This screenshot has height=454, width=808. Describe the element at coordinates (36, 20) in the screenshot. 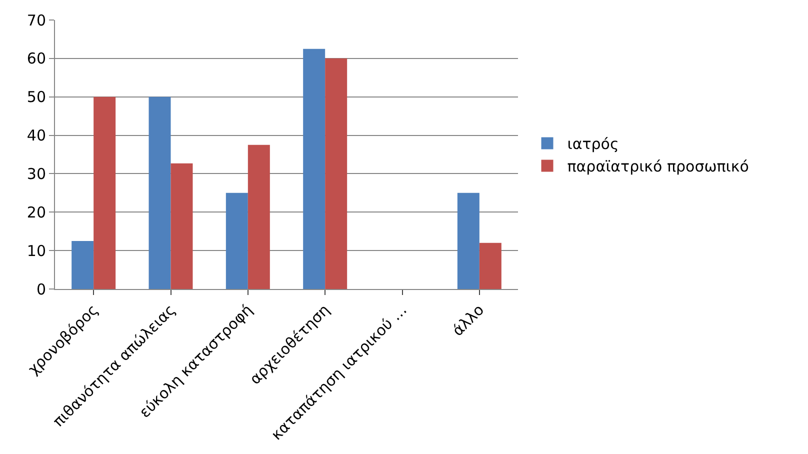

I see `y-tick-label: 70` at that location.